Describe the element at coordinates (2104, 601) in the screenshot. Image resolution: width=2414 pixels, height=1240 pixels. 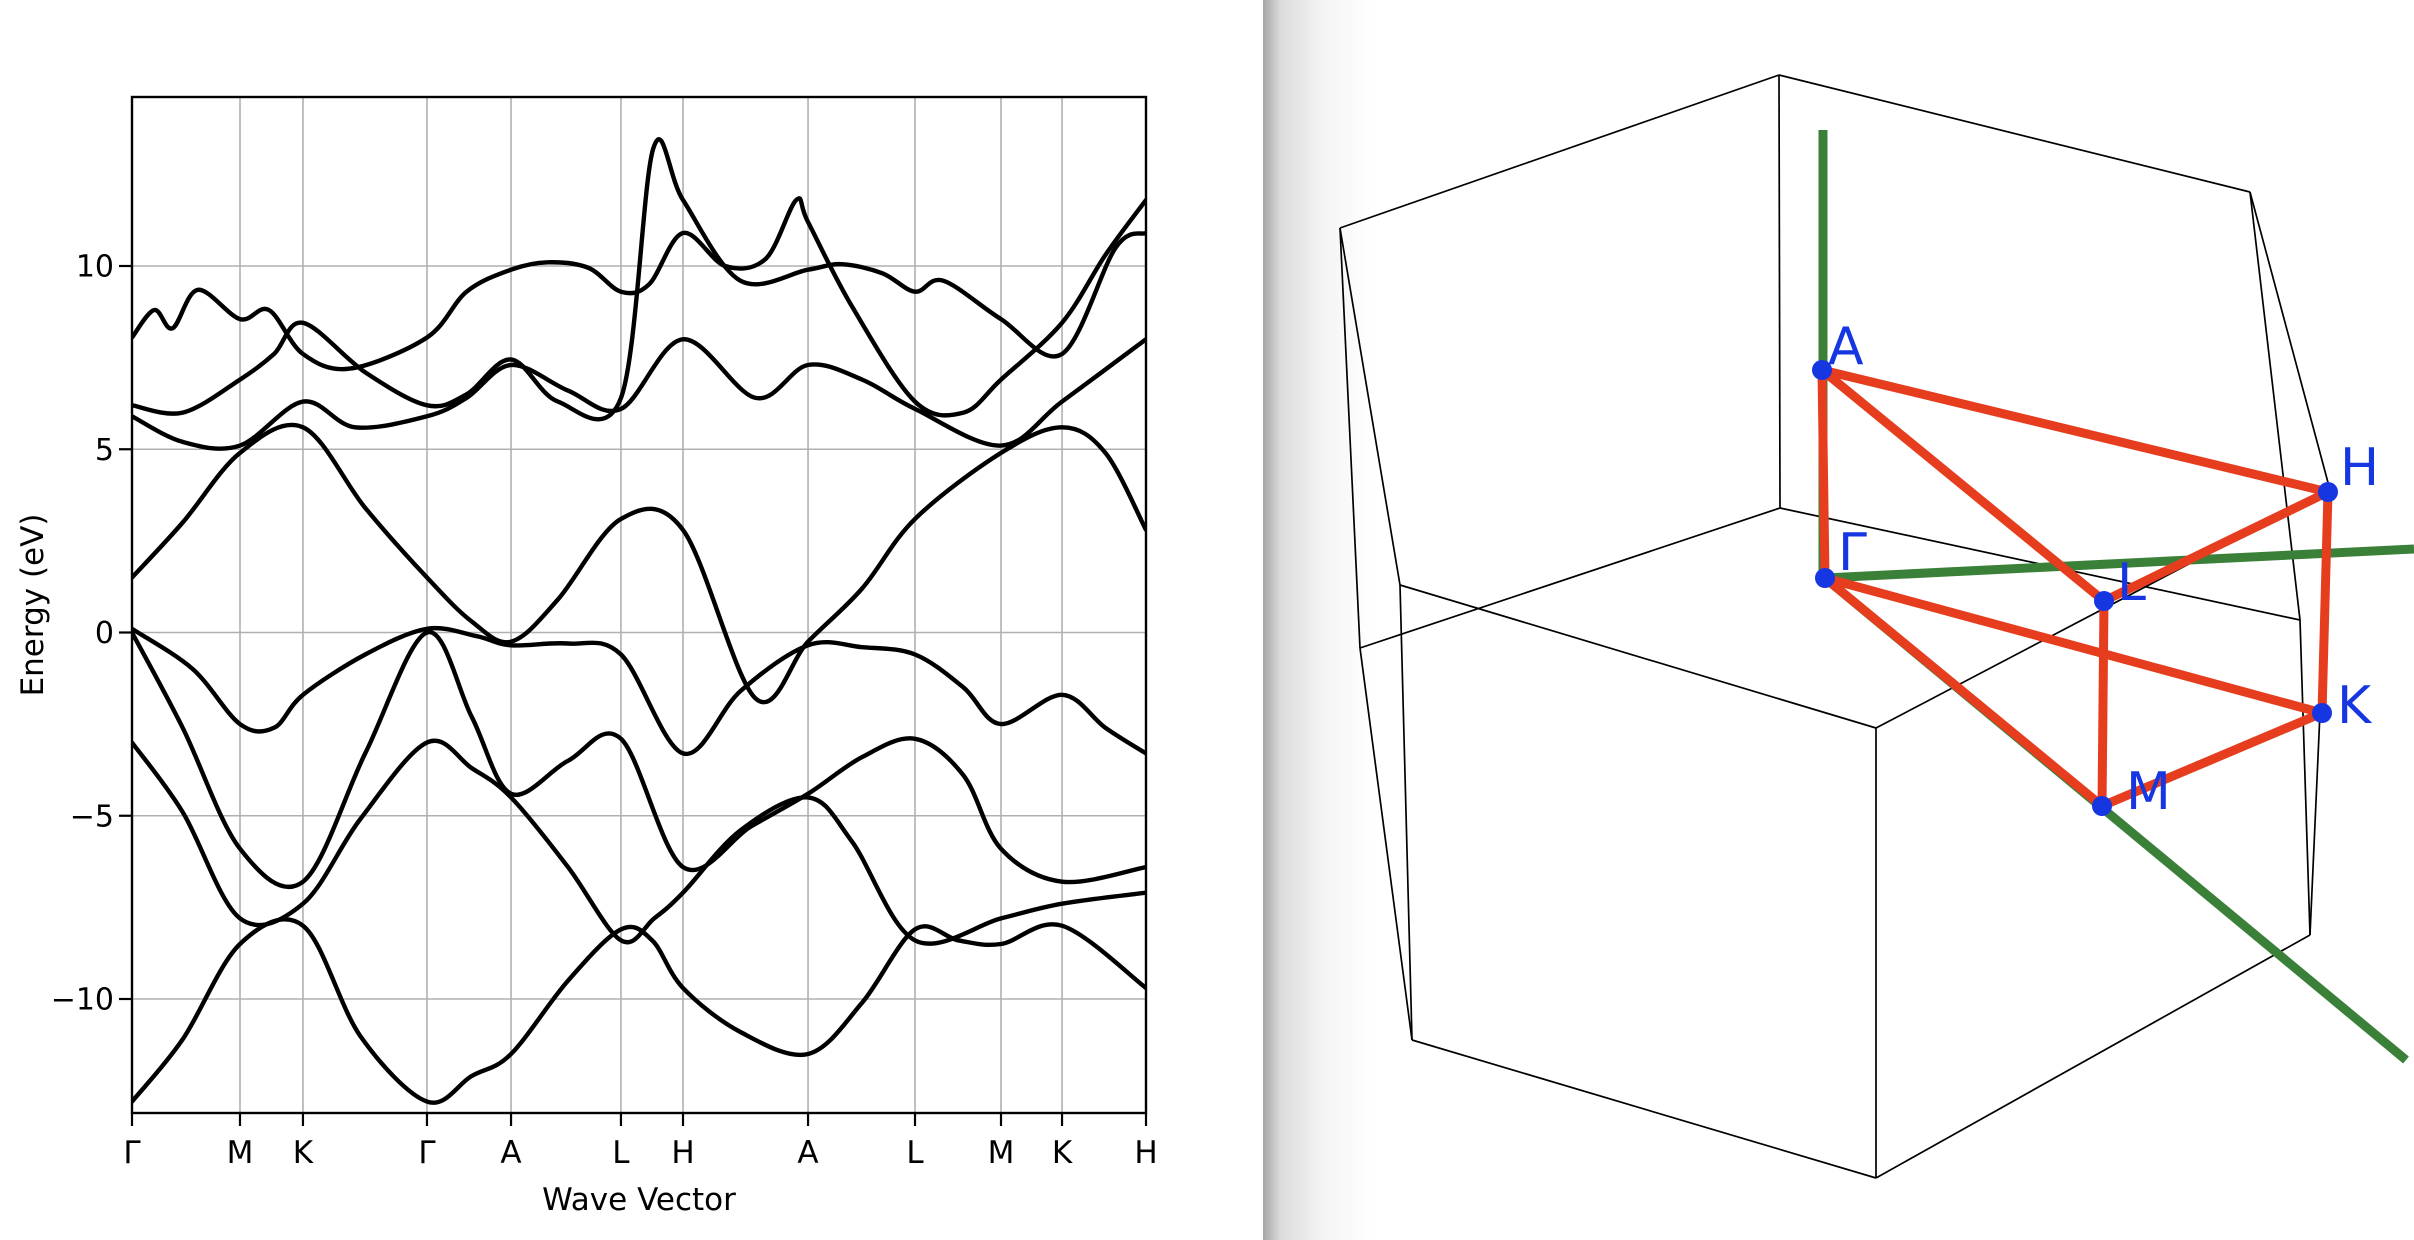
I see `kpoint-dot-L` at that location.